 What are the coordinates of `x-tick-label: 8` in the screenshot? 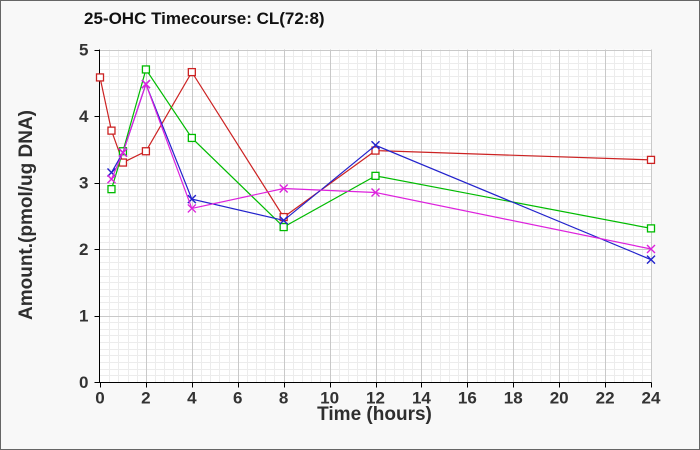 It's located at (283, 398).